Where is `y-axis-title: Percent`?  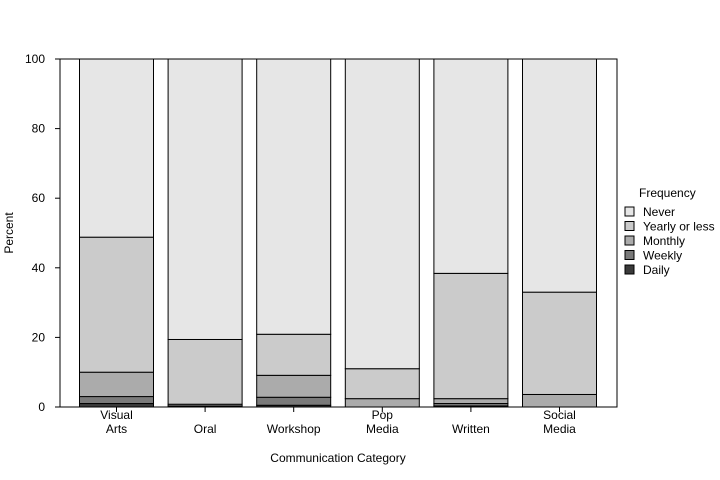 y-axis-title: Percent is located at coordinates (9, 233).